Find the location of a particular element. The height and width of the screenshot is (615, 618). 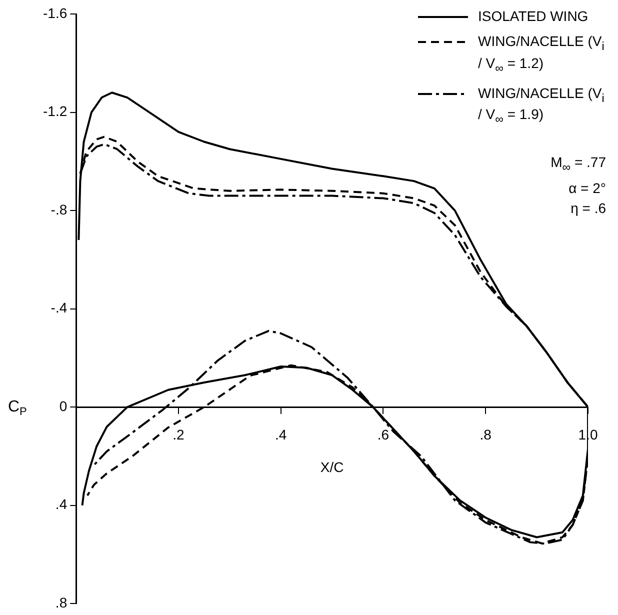

x-tick-label: .6 is located at coordinates (383, 434).